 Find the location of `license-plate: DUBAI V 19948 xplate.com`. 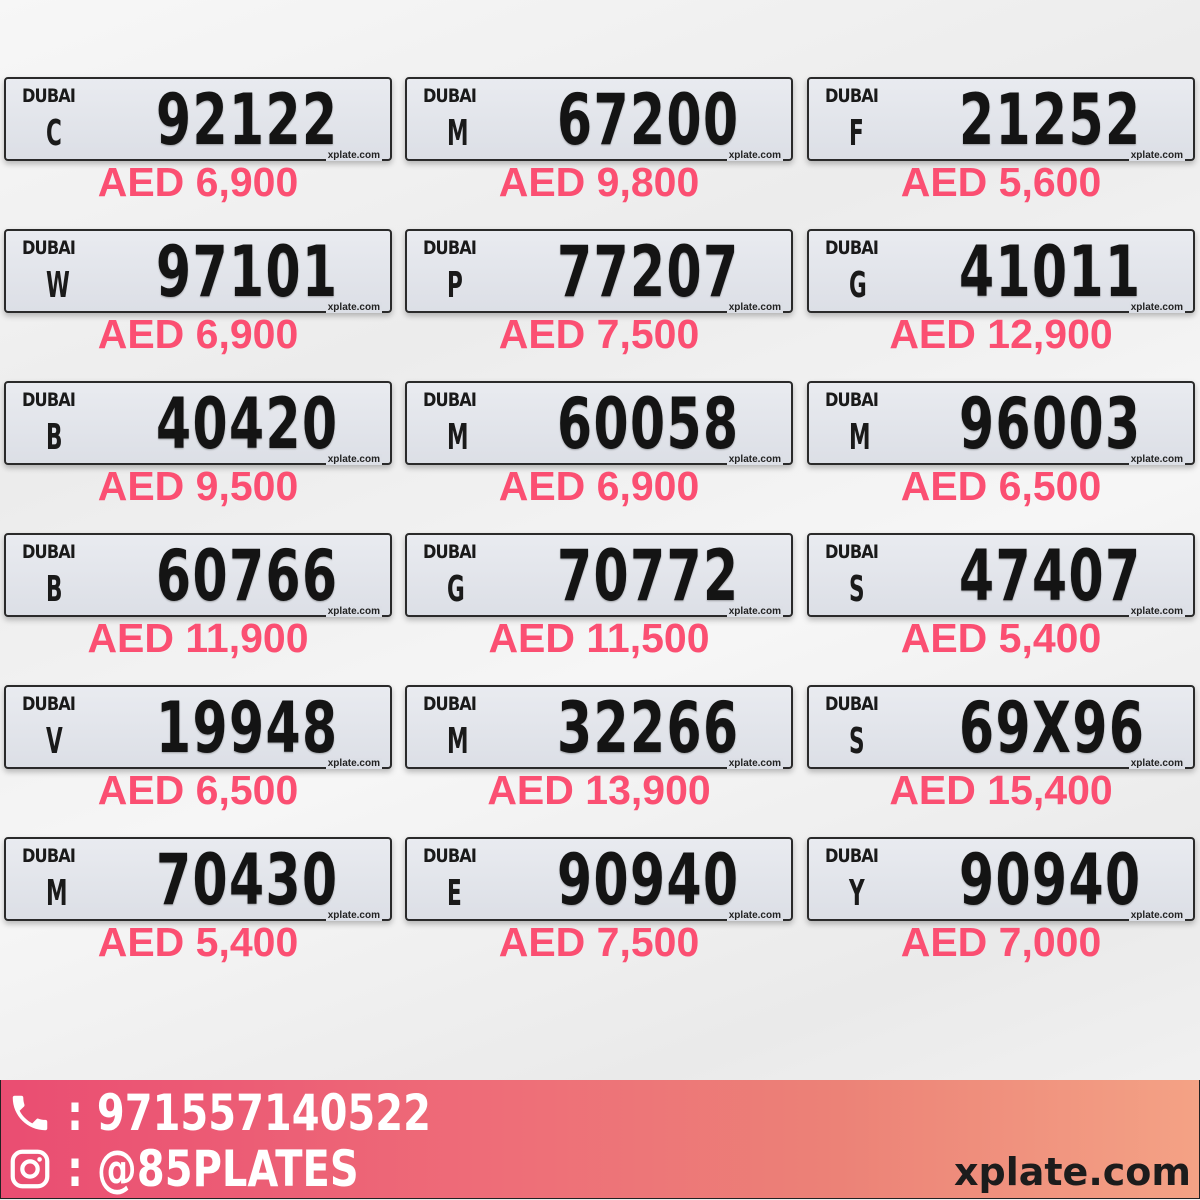

license-plate: DUBAI V 19948 xplate.com is located at coordinates (198, 727).